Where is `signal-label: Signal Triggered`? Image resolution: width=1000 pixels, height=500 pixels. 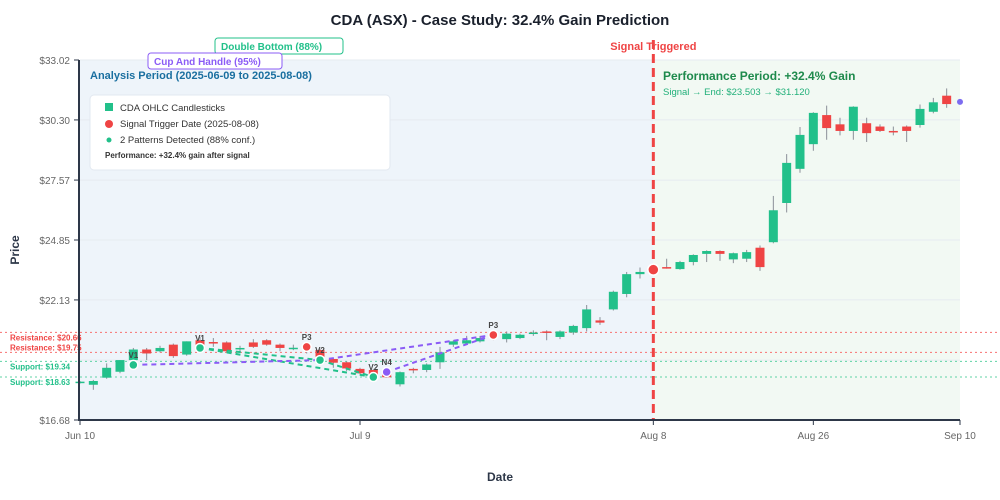
signal-label: Signal Triggered is located at coordinates (653, 47).